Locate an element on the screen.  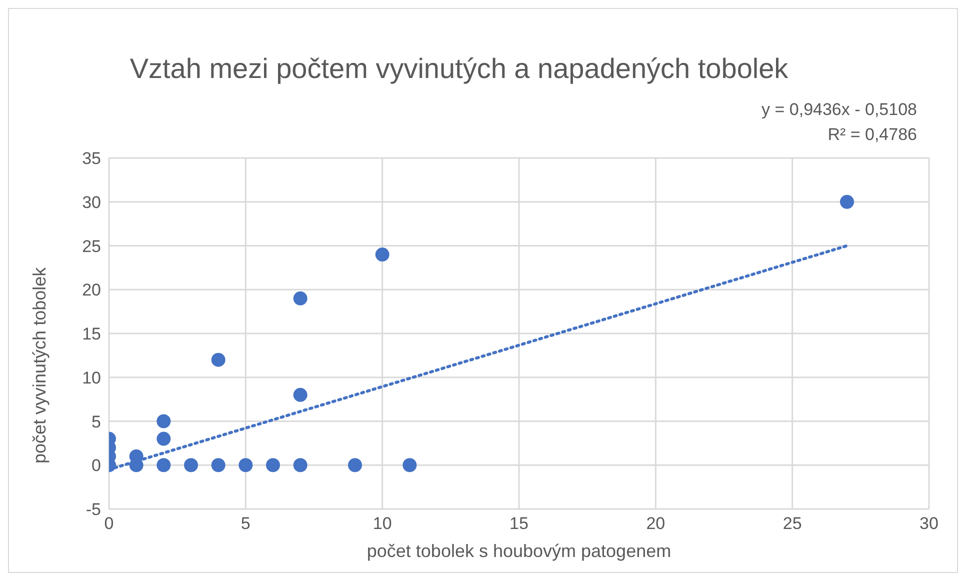
y-tick-label: 0 is located at coordinates (96, 466).